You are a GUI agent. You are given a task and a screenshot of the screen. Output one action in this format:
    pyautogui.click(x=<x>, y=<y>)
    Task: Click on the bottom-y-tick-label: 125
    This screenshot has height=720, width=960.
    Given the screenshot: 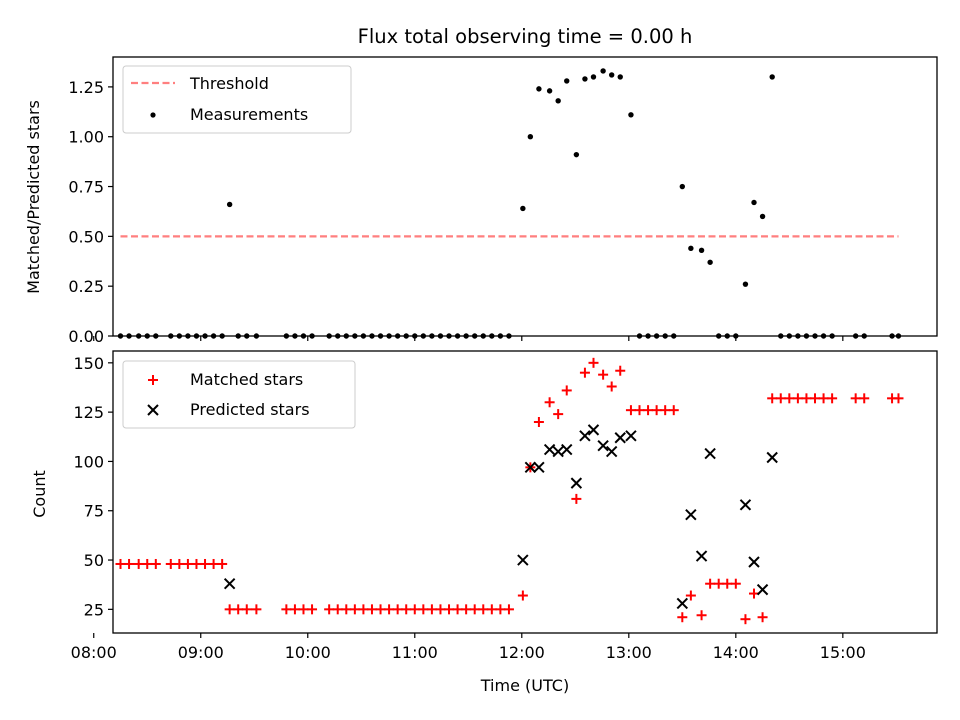 What is the action you would take?
    pyautogui.click(x=88, y=412)
    